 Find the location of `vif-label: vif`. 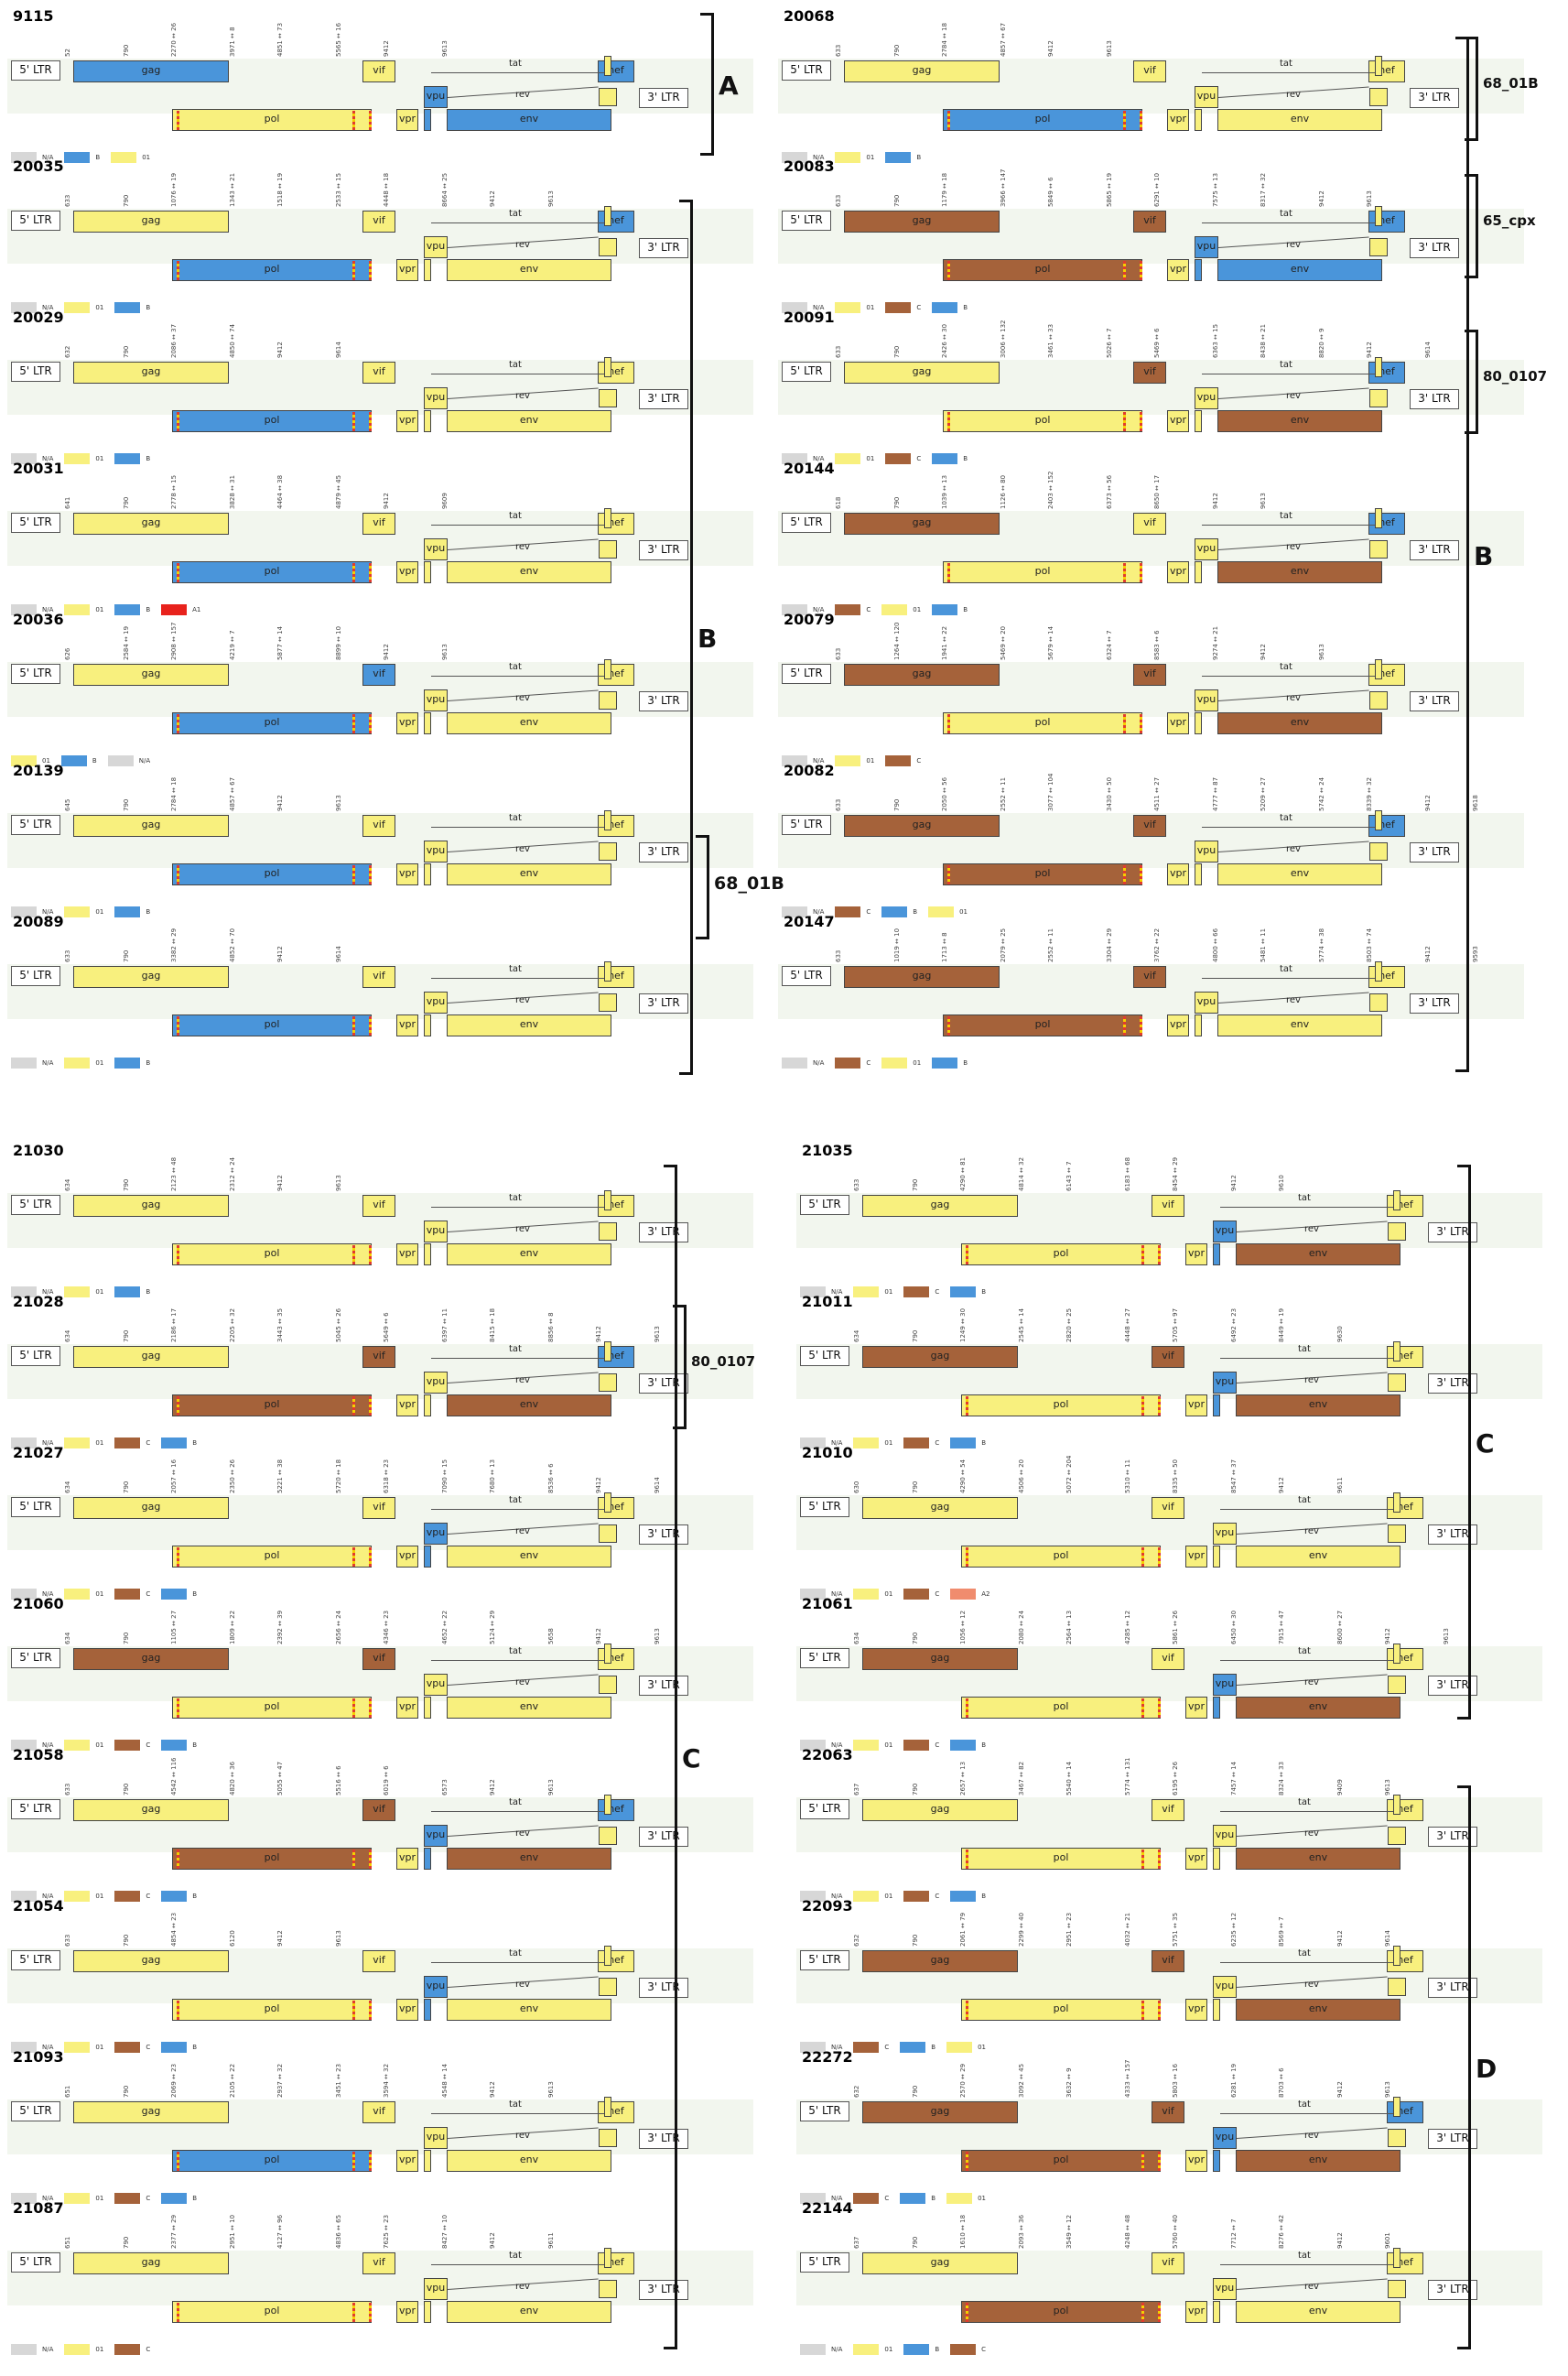

vif-label: vif is located at coordinates (1149, 70).